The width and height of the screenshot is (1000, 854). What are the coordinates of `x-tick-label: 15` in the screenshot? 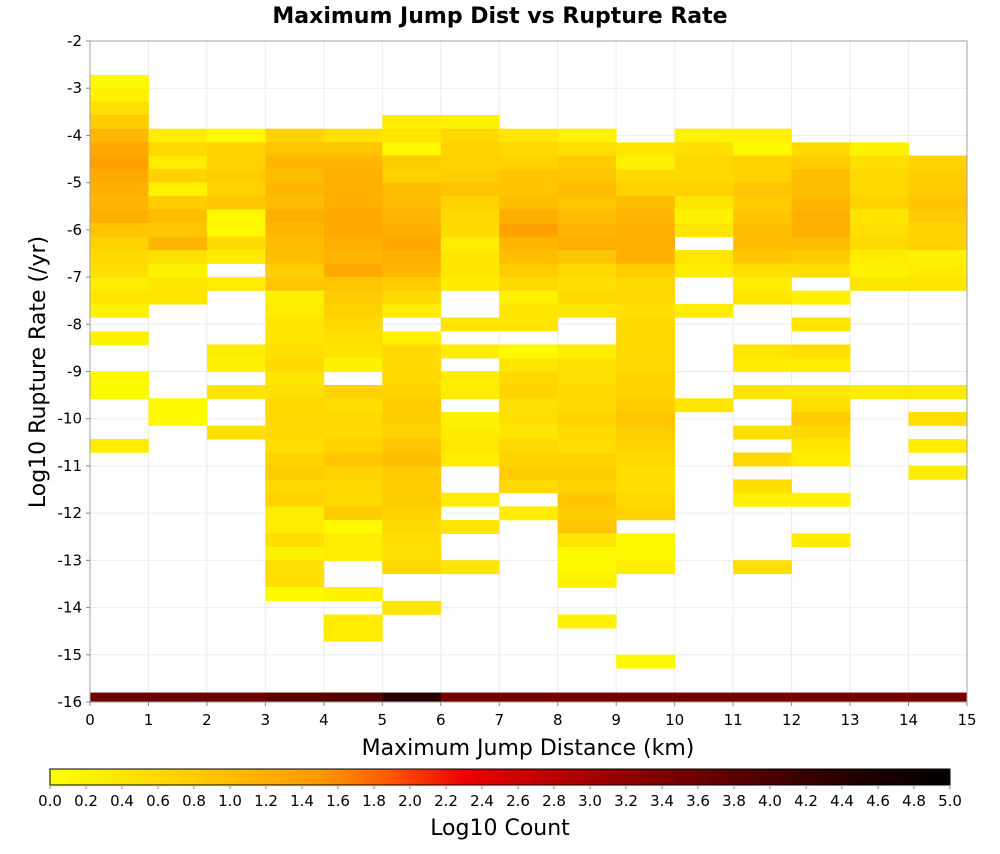 It's located at (966, 720).